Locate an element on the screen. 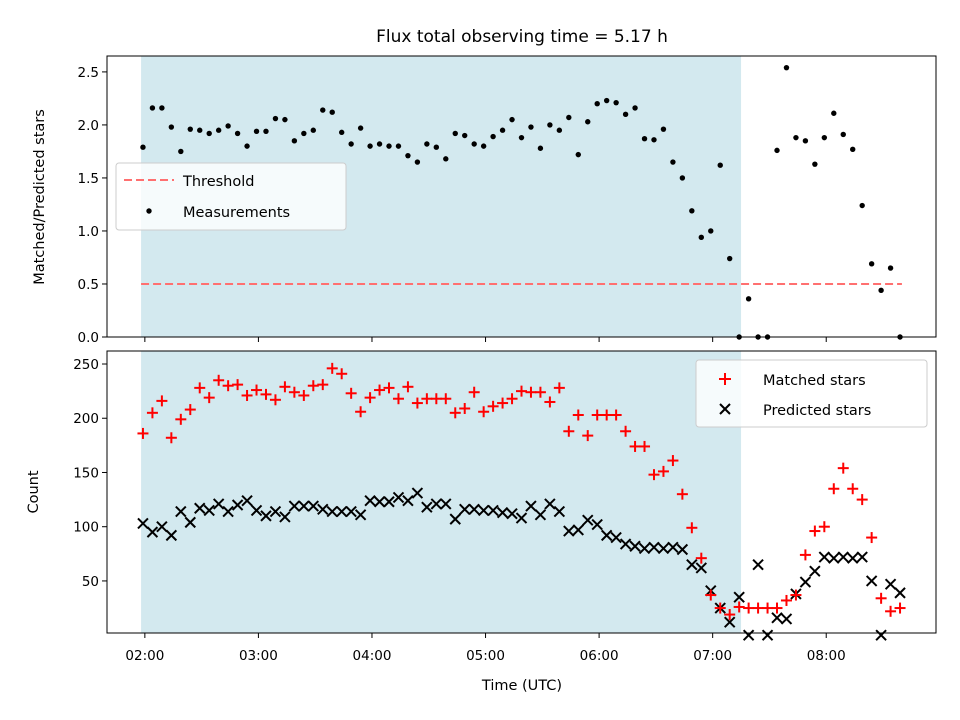  bottom-legend-box is located at coordinates (811, 393).